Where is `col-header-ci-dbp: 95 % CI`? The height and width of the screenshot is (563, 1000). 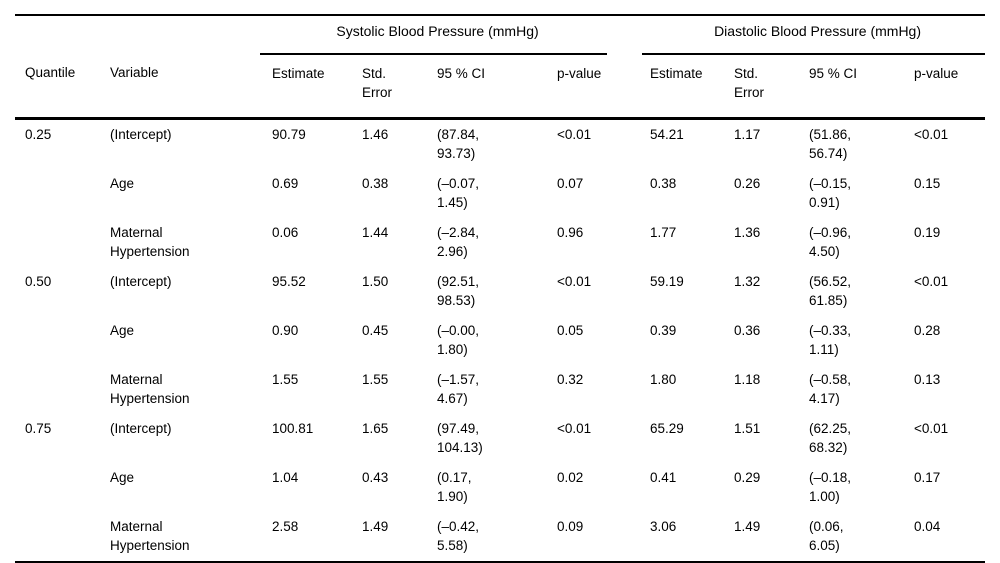 col-header-ci-dbp: 95 % CI is located at coordinates (850, 87).